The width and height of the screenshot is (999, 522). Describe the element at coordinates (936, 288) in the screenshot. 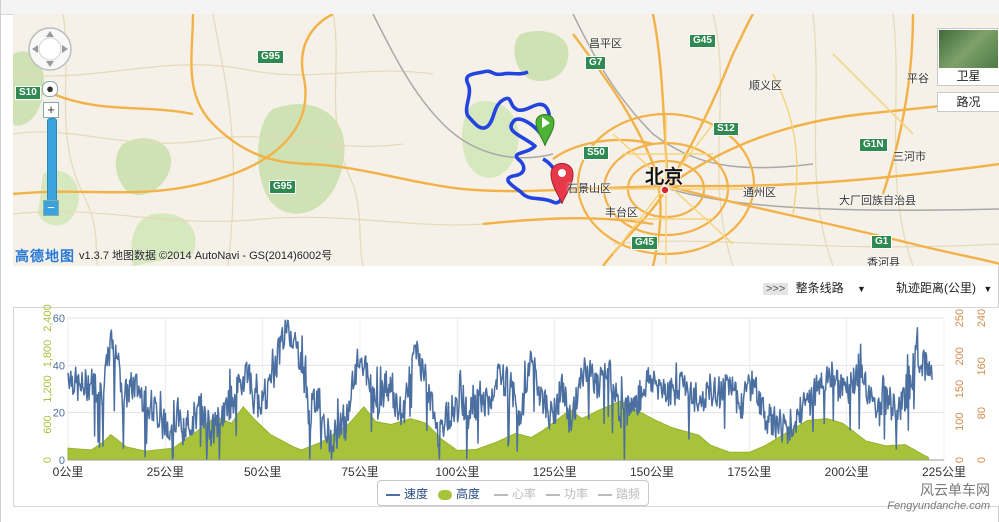

I see `x-axis-select-value: 轨迹距离(公里)` at that location.